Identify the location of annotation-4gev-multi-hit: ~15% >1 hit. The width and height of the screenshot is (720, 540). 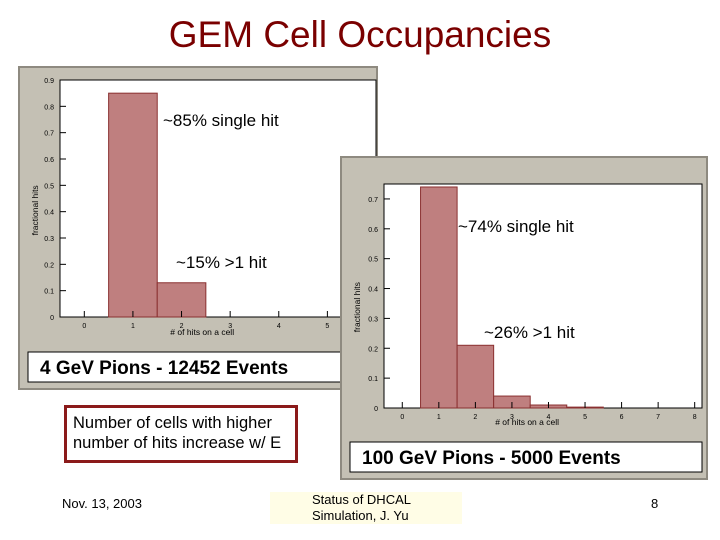
(221, 262).